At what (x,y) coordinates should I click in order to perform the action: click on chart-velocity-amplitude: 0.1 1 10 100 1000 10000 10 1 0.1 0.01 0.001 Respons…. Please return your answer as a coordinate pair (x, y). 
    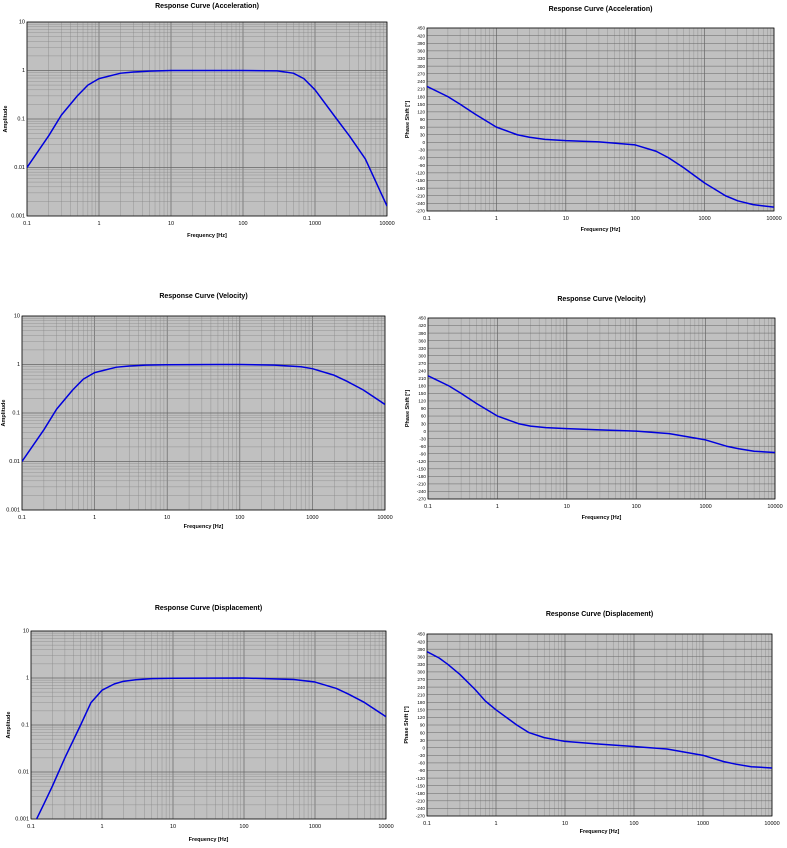
    Looking at the image, I should click on (197, 410).